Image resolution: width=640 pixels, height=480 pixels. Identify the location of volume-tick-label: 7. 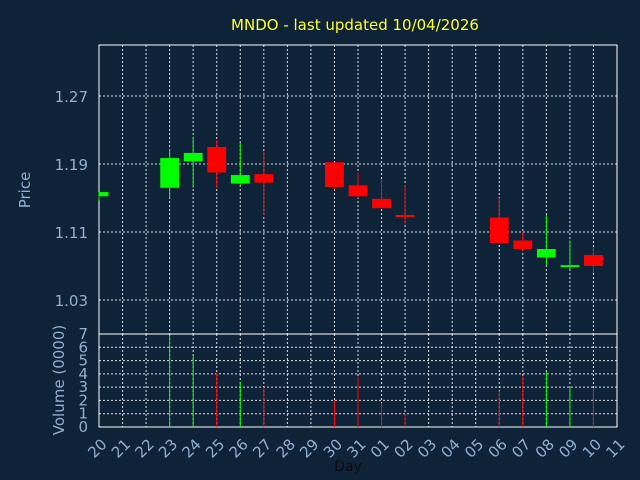
(83, 334).